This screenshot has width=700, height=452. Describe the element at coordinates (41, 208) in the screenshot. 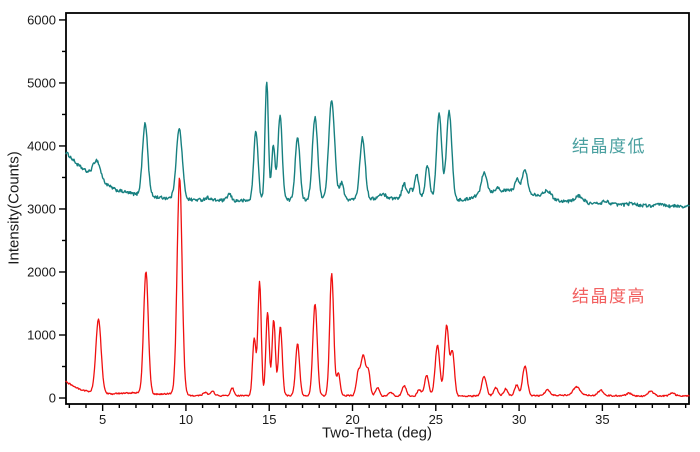

I see `svg-text: 3000` at that location.